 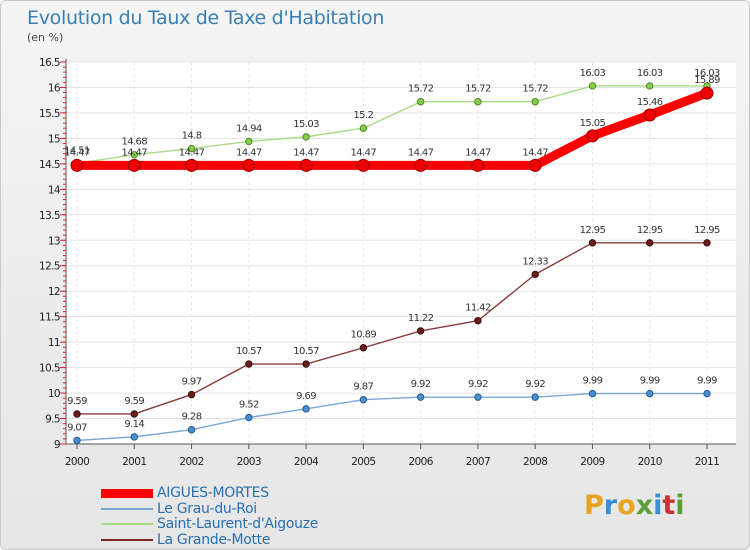 I want to click on data-label: 9.97, so click(x=192, y=382).